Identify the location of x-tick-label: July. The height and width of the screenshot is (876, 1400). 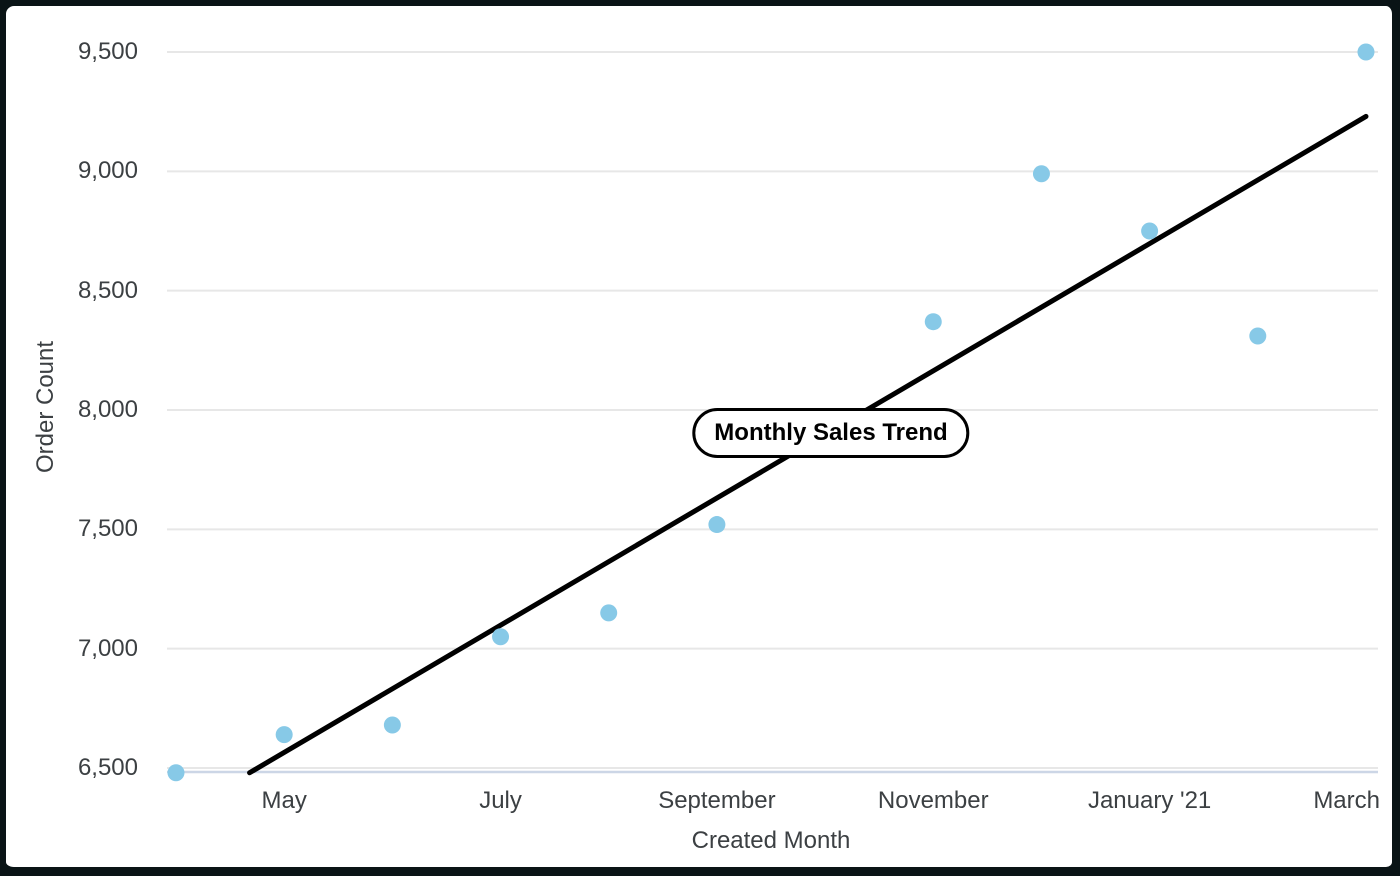
(500, 800).